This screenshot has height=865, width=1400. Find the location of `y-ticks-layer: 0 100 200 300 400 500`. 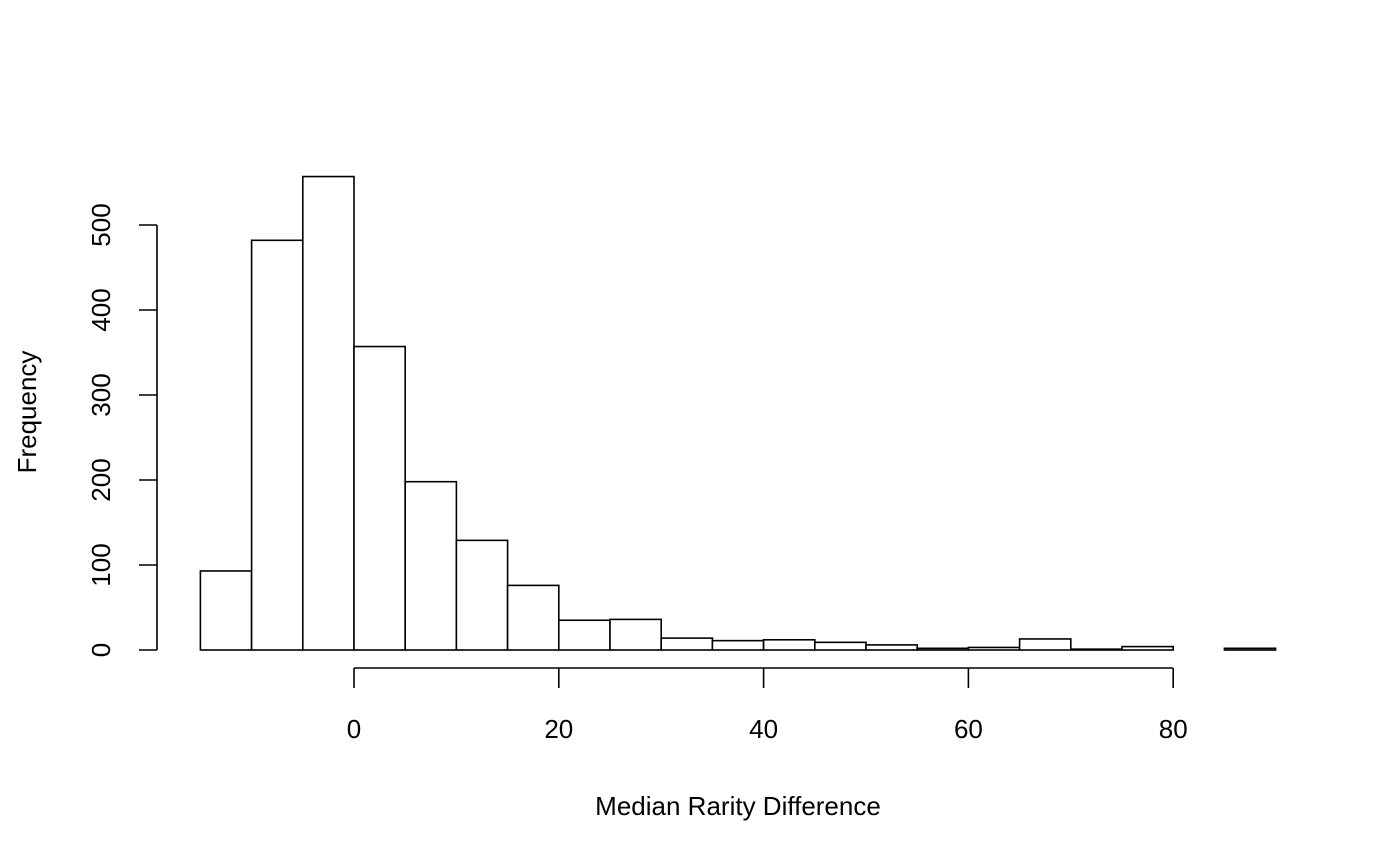

y-ticks-layer: 0 100 200 300 400 500 is located at coordinates (121, 430).